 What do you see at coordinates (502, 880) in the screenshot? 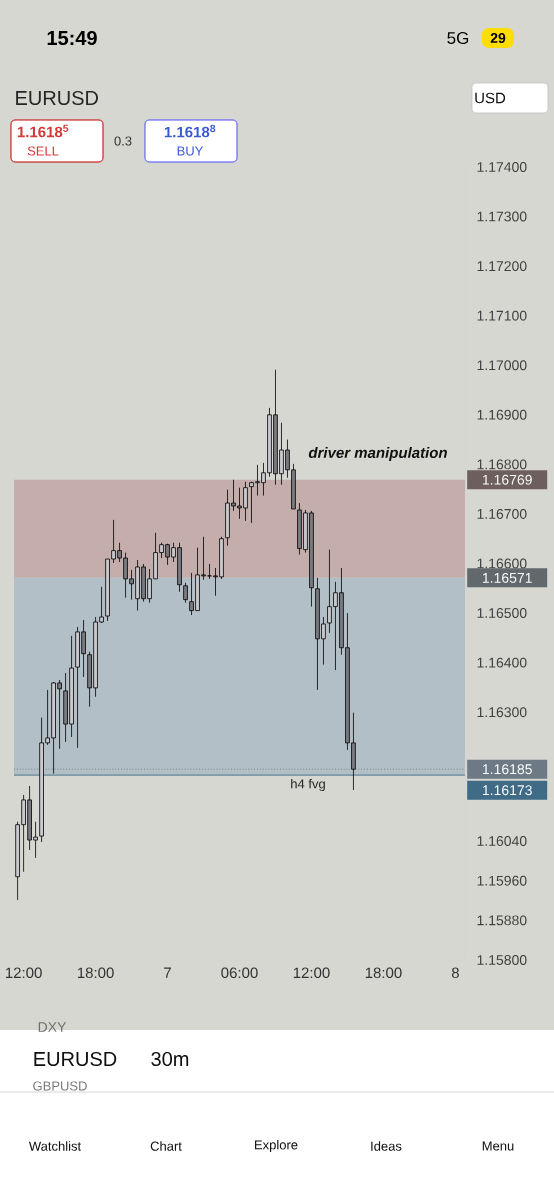
I see `y-tick-label: 1.15960` at bounding box center [502, 880].